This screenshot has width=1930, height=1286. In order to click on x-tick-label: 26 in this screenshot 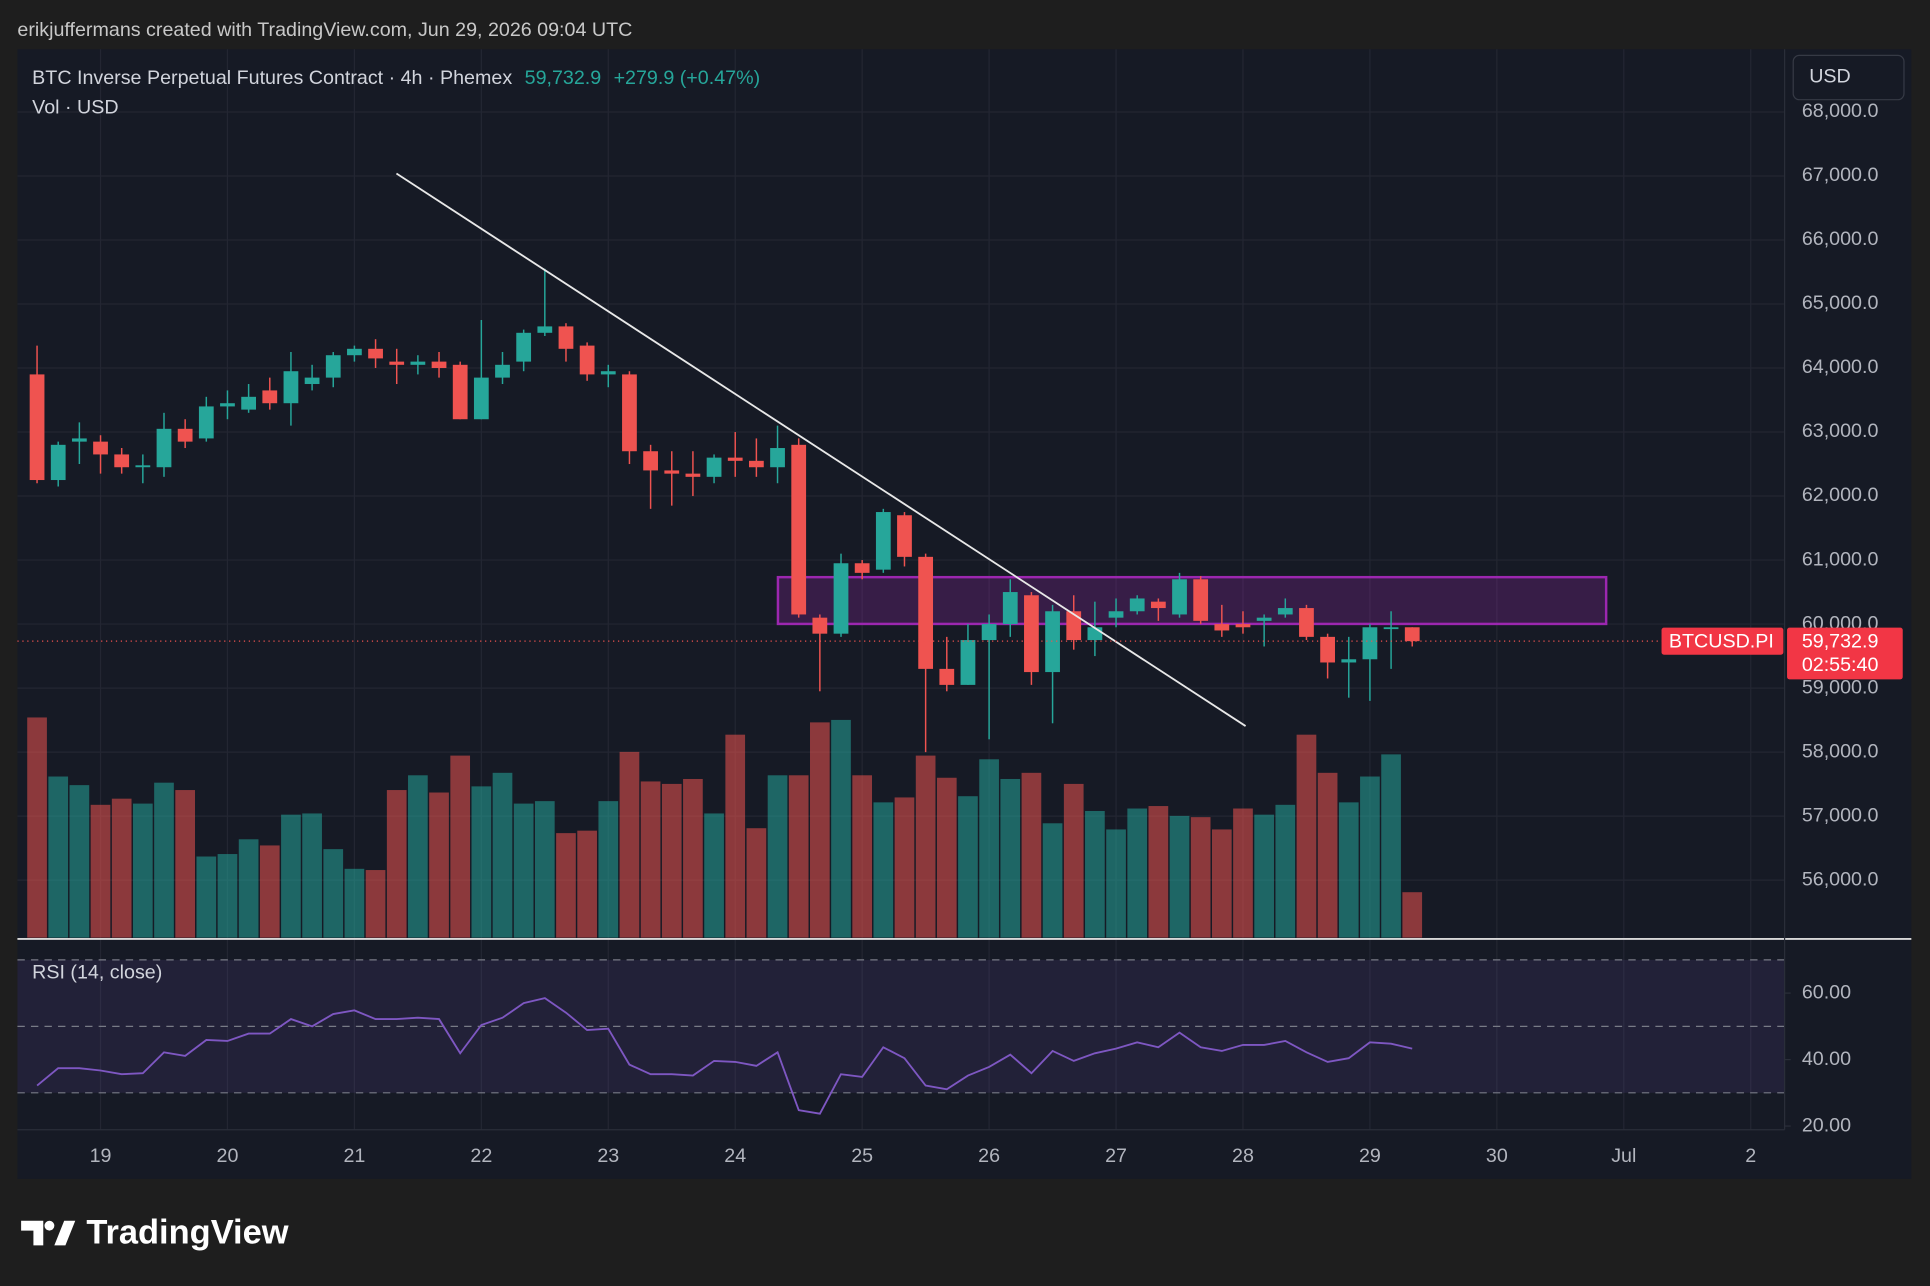, I will do `click(989, 1156)`.